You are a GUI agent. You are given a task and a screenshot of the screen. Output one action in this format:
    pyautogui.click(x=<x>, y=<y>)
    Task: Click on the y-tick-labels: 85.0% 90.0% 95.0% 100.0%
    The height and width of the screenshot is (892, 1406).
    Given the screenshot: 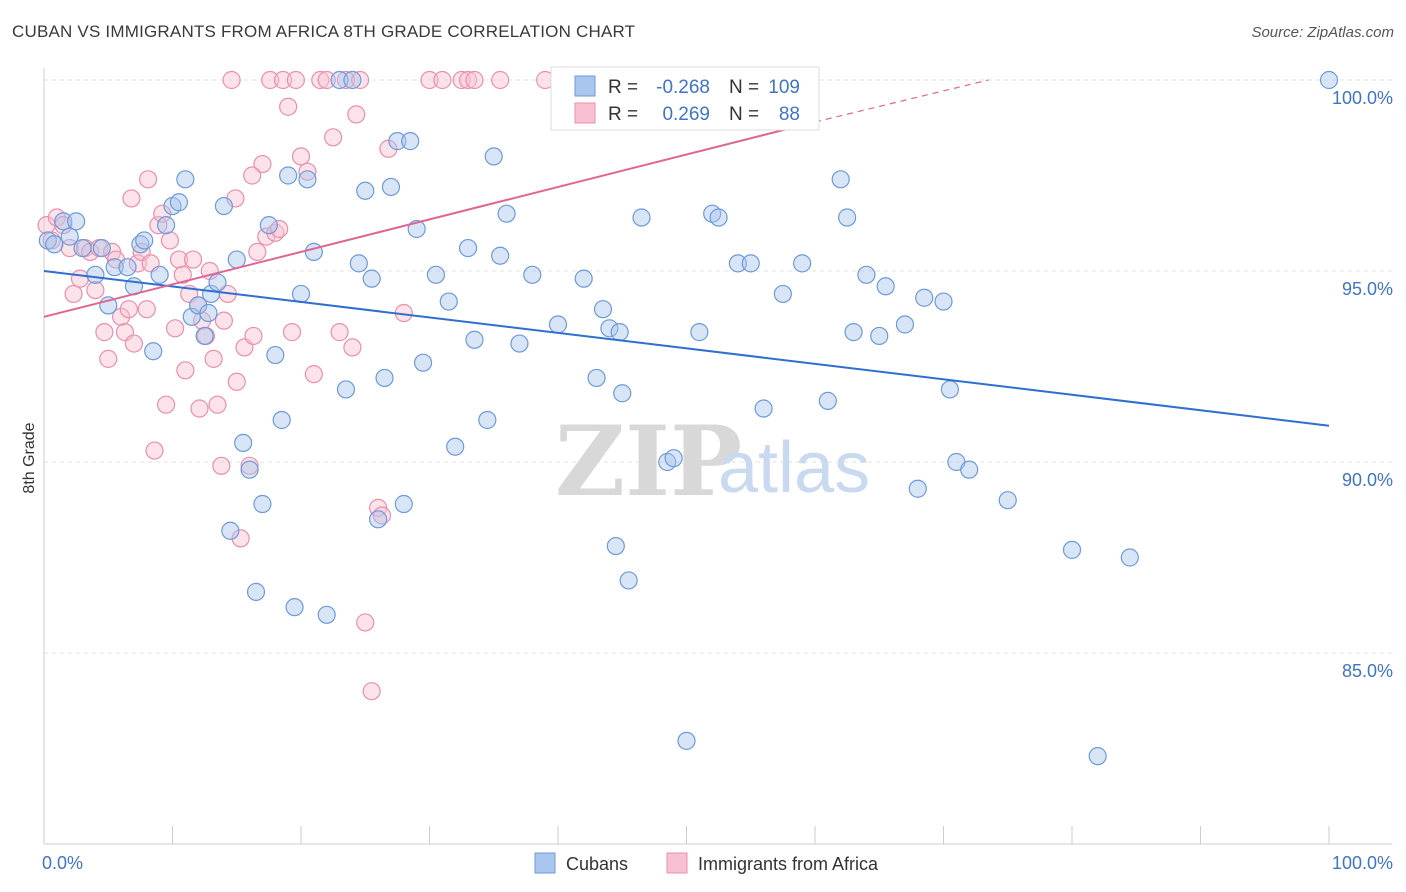 What is the action you would take?
    pyautogui.click(x=1362, y=384)
    